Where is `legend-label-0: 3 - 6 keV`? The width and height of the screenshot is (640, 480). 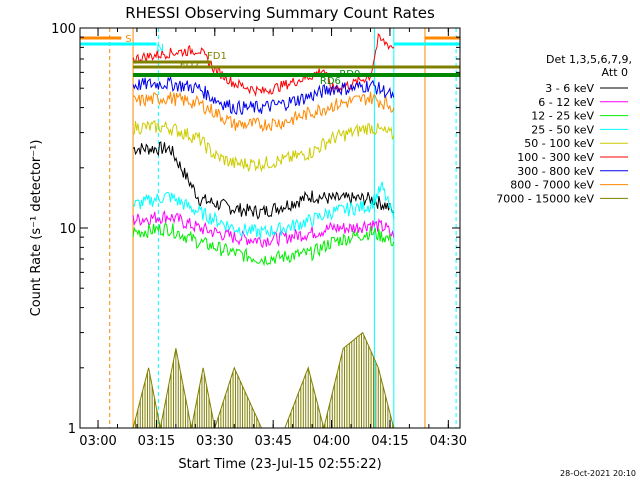
legend-label-0: 3 - 6 keV is located at coordinates (569, 88).